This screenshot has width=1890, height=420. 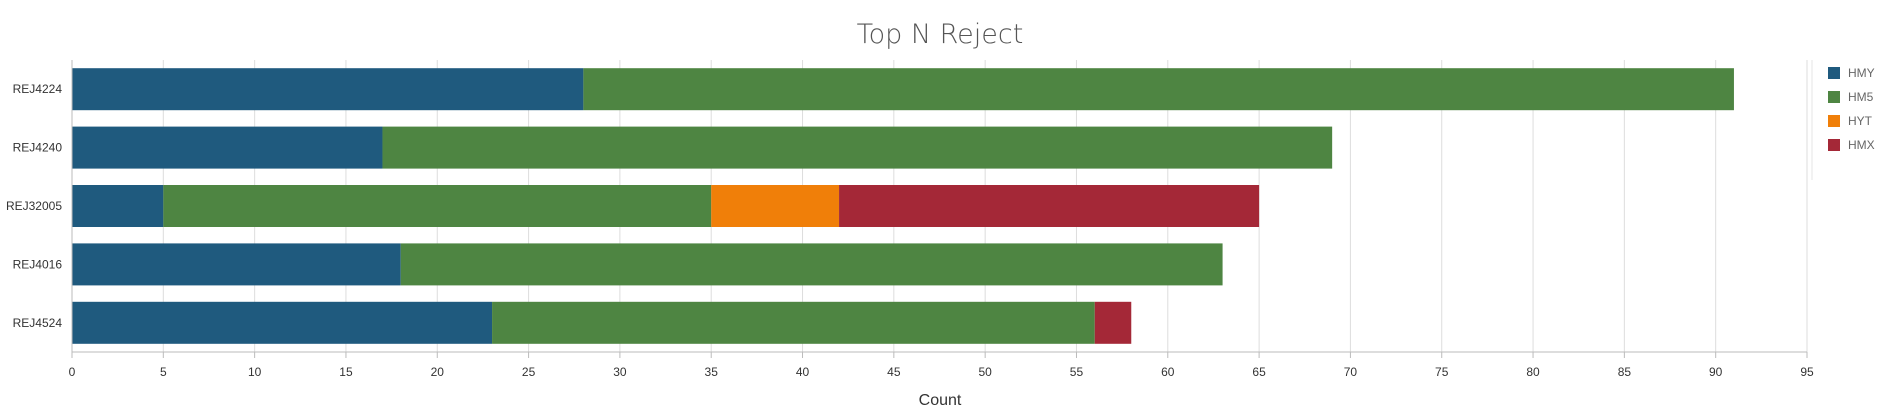 What do you see at coordinates (438, 372) in the screenshot?
I see `x-tick-label: 20` at bounding box center [438, 372].